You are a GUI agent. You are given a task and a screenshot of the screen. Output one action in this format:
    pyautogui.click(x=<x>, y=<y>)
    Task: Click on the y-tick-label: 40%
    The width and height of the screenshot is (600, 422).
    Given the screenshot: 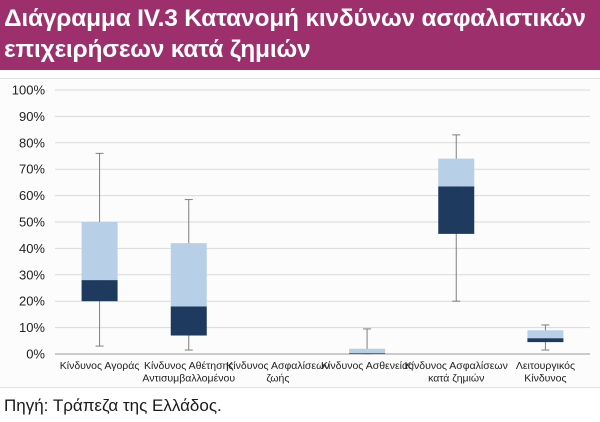 What is the action you would take?
    pyautogui.click(x=32, y=248)
    